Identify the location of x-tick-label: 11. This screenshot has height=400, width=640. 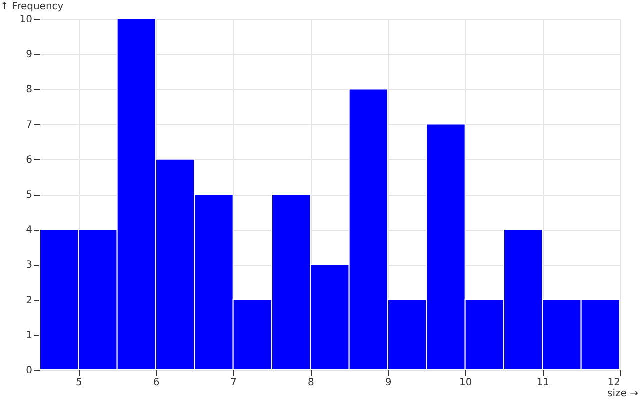
(543, 383).